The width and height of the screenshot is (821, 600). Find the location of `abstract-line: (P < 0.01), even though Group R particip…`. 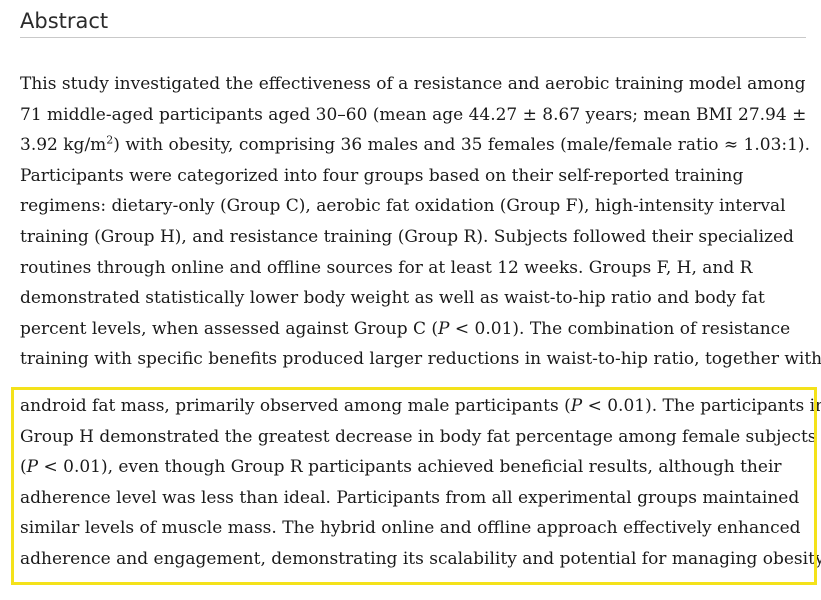

abstract-line: (P < 0.01), even though Group R particip… is located at coordinates (420, 467).